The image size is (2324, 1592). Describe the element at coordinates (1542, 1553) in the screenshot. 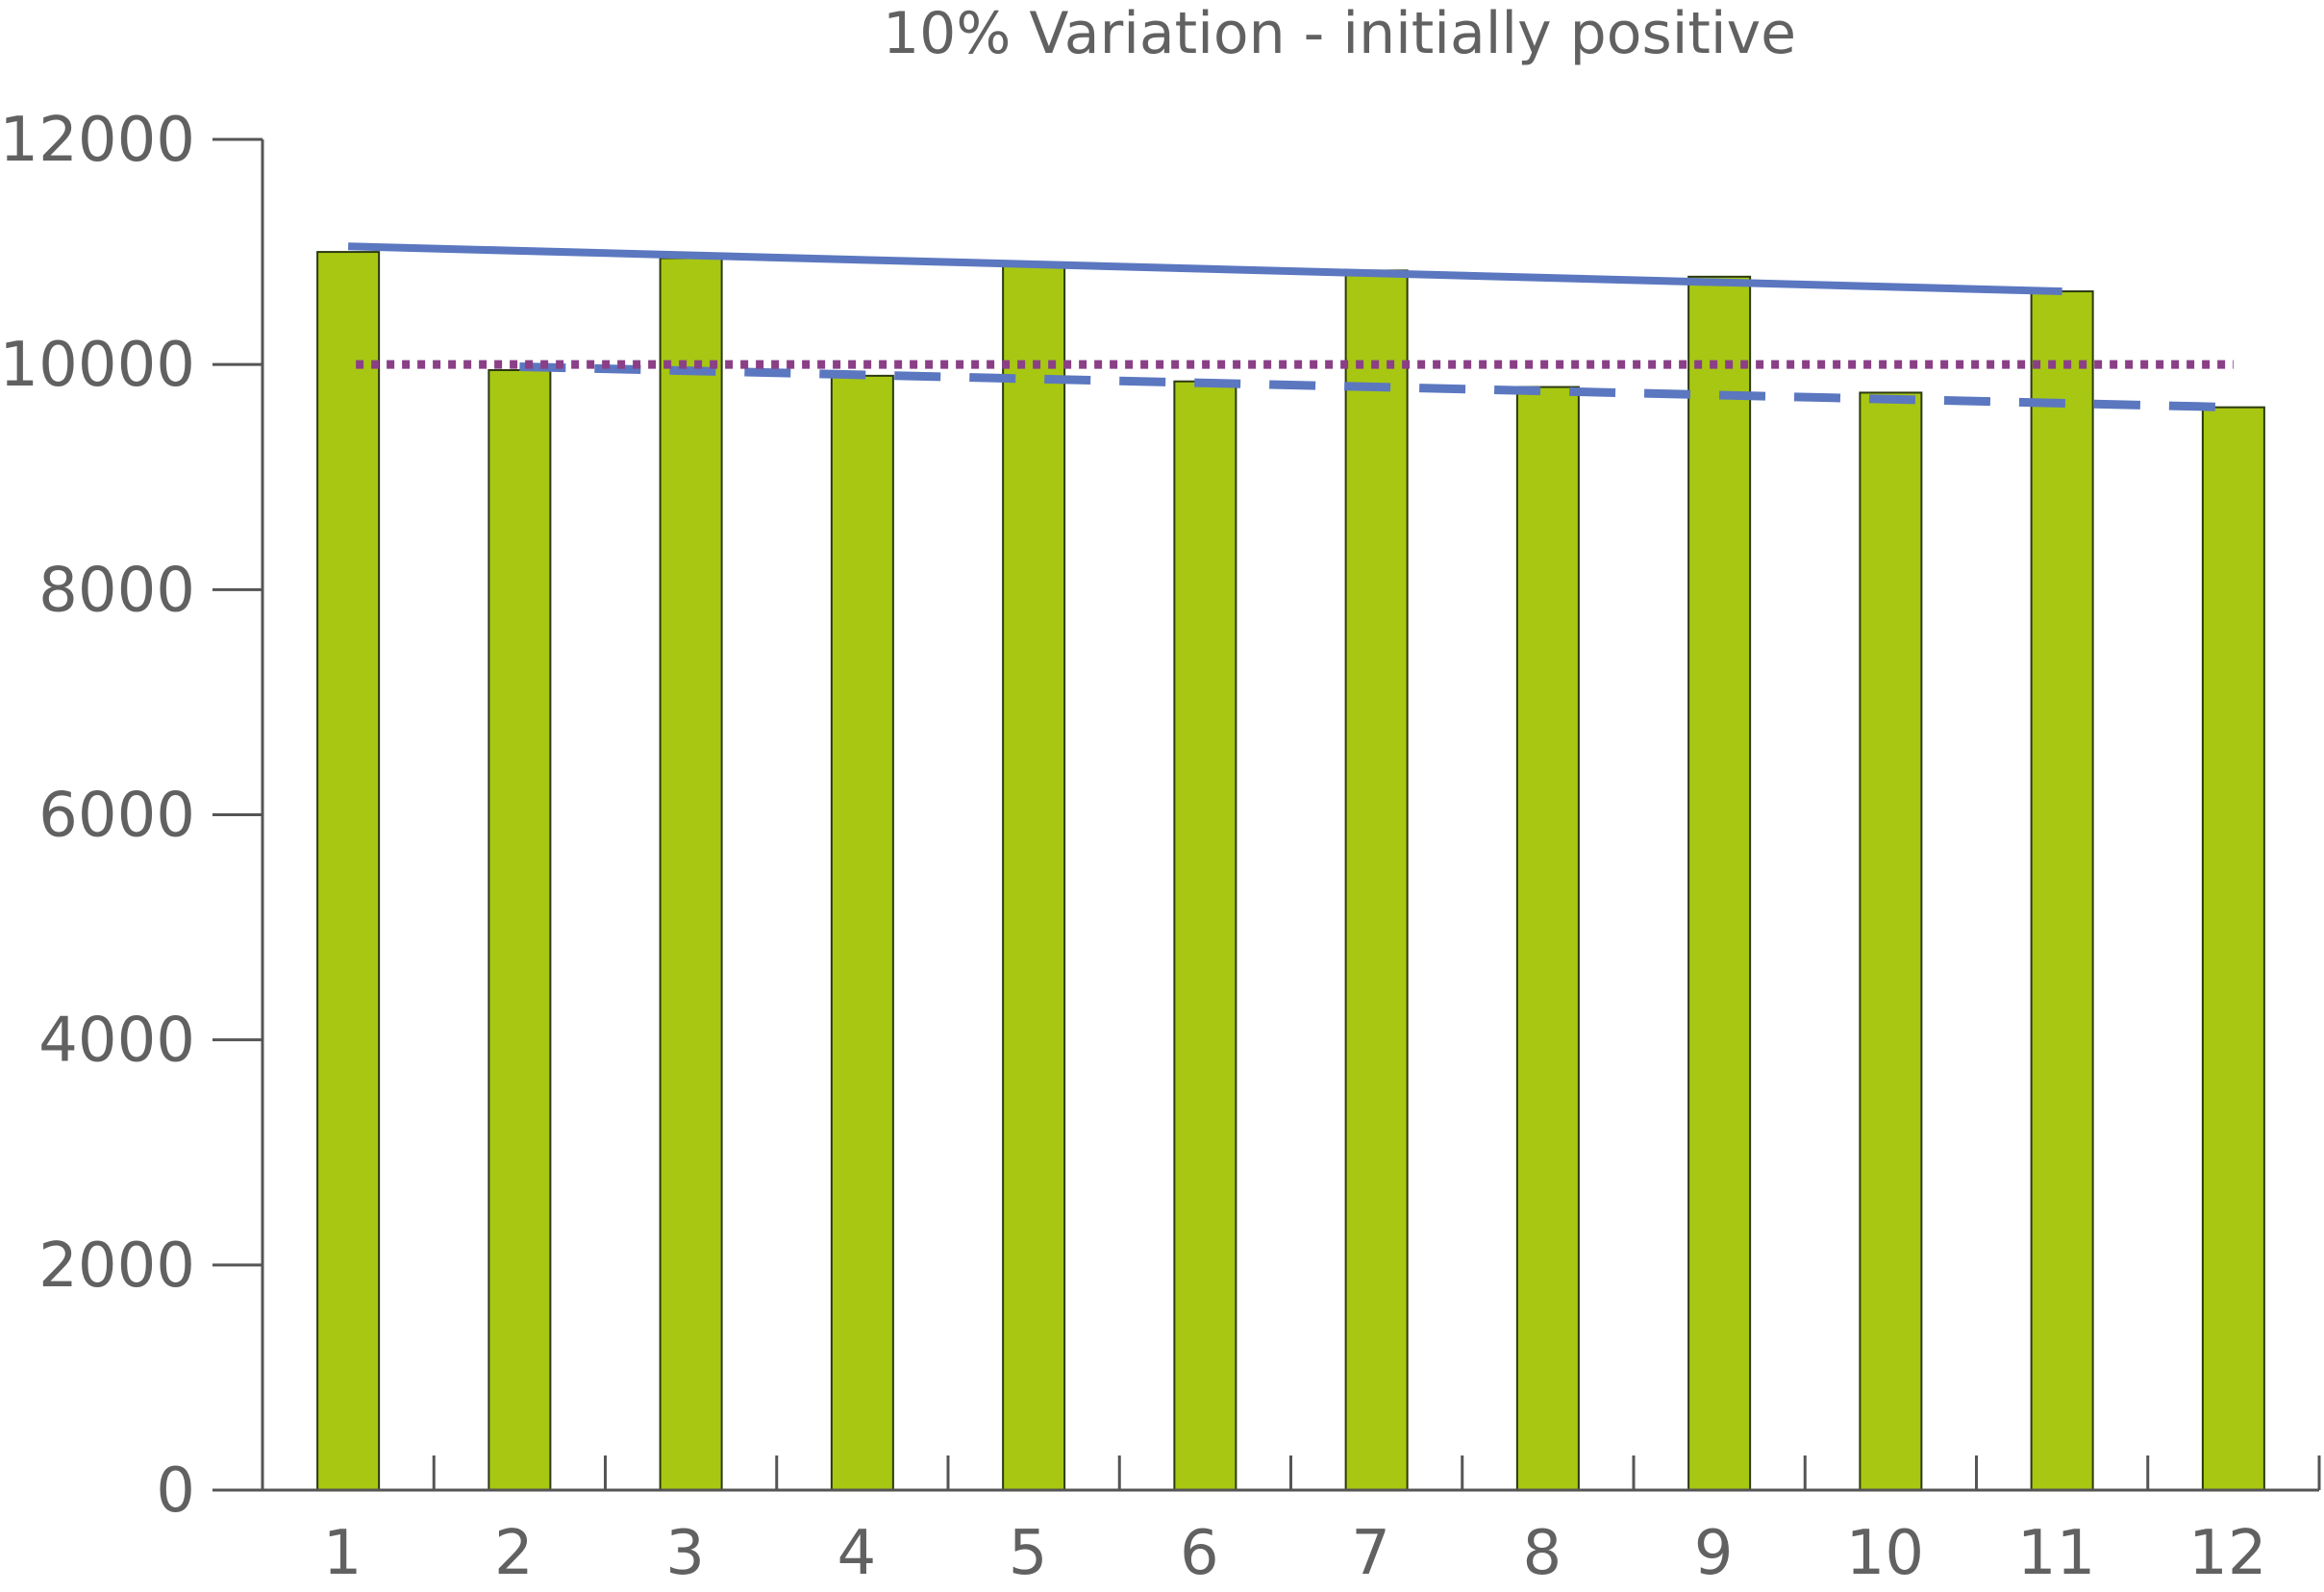

I see `x-tick-label: 8` at that location.